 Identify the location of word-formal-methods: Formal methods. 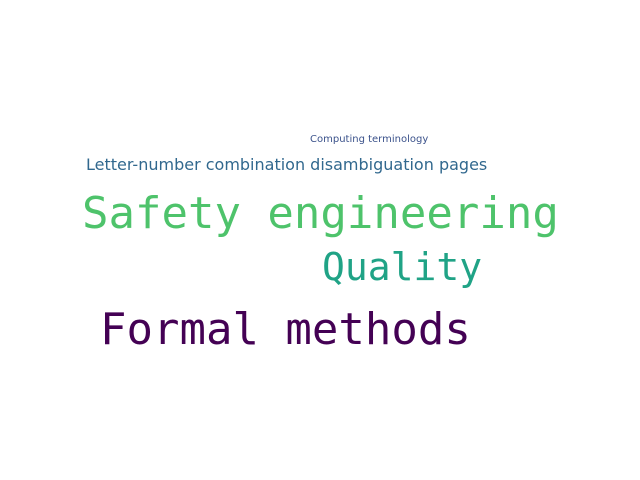
(285, 329).